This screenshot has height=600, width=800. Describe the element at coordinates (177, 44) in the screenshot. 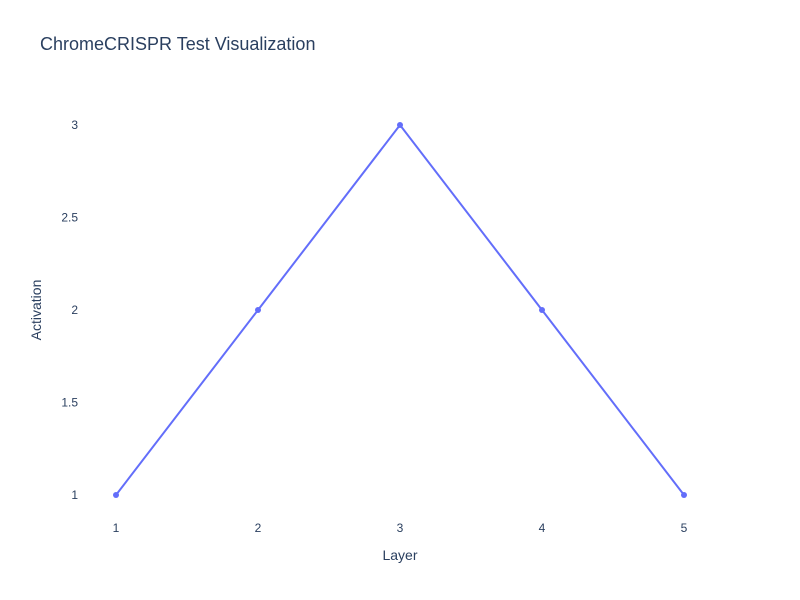

I see `chart-title: ChromeCRISPR Test Visualization` at that location.